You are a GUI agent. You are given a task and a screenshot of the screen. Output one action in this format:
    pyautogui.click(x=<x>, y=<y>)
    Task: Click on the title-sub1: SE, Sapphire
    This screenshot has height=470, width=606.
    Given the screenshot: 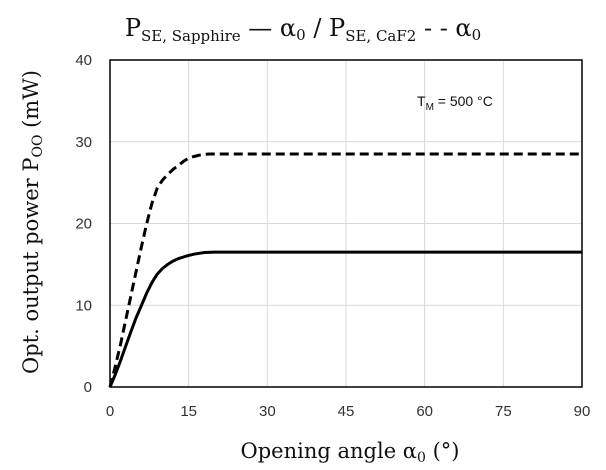 What is the action you would take?
    pyautogui.click(x=191, y=36)
    